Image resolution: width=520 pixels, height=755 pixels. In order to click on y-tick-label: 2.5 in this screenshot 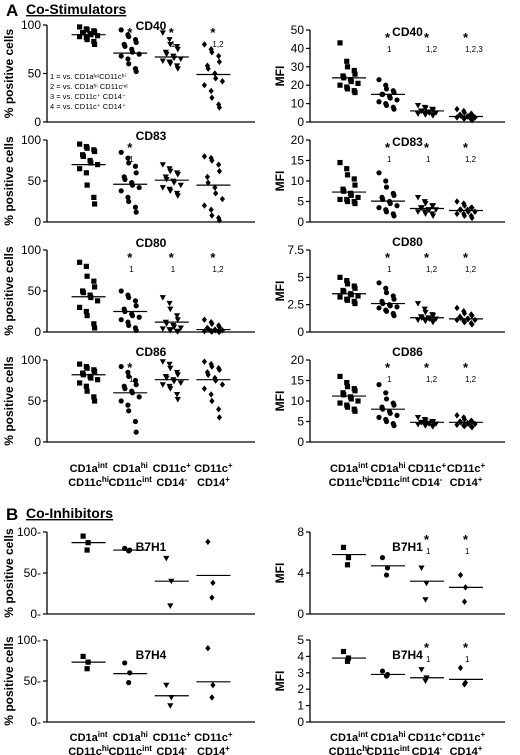, I will do `click(295, 305)`.